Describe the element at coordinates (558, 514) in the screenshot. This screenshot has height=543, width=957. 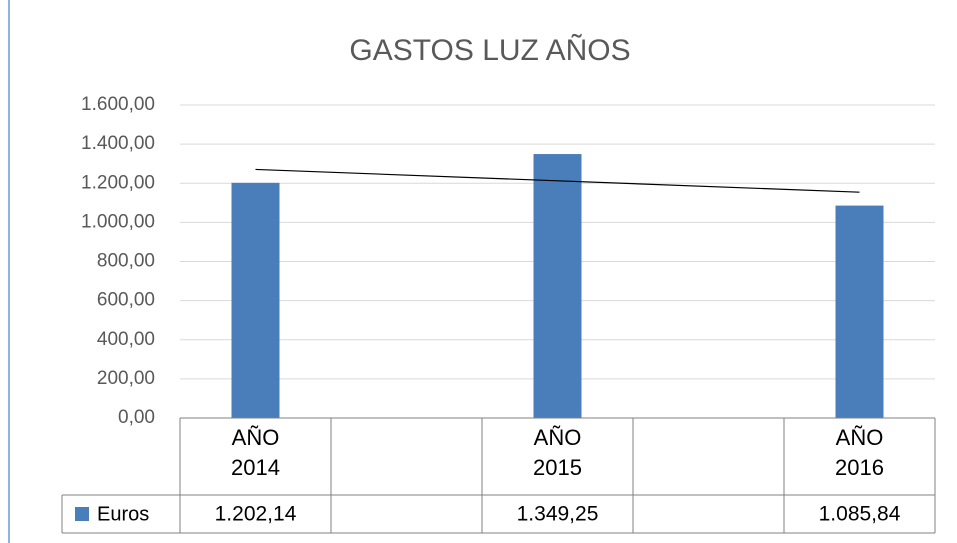
I see `data-table-value: 1.349,25` at that location.